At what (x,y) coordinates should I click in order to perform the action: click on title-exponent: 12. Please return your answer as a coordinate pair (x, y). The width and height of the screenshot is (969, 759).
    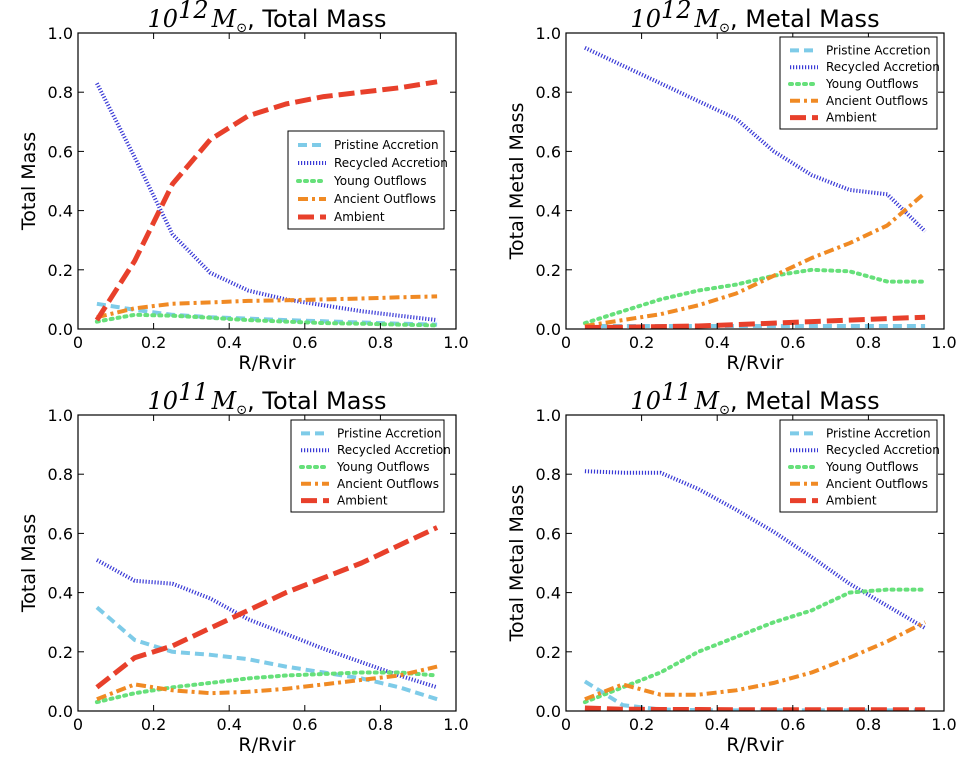
    Looking at the image, I should click on (676, 12).